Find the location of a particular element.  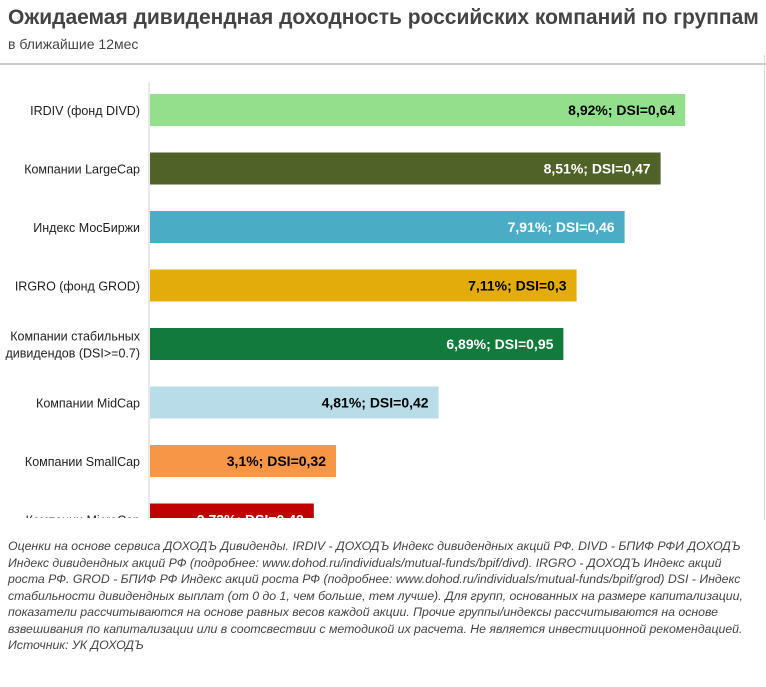

data-label-7: 2,73%; DSI=0,42 is located at coordinates (250, 515).